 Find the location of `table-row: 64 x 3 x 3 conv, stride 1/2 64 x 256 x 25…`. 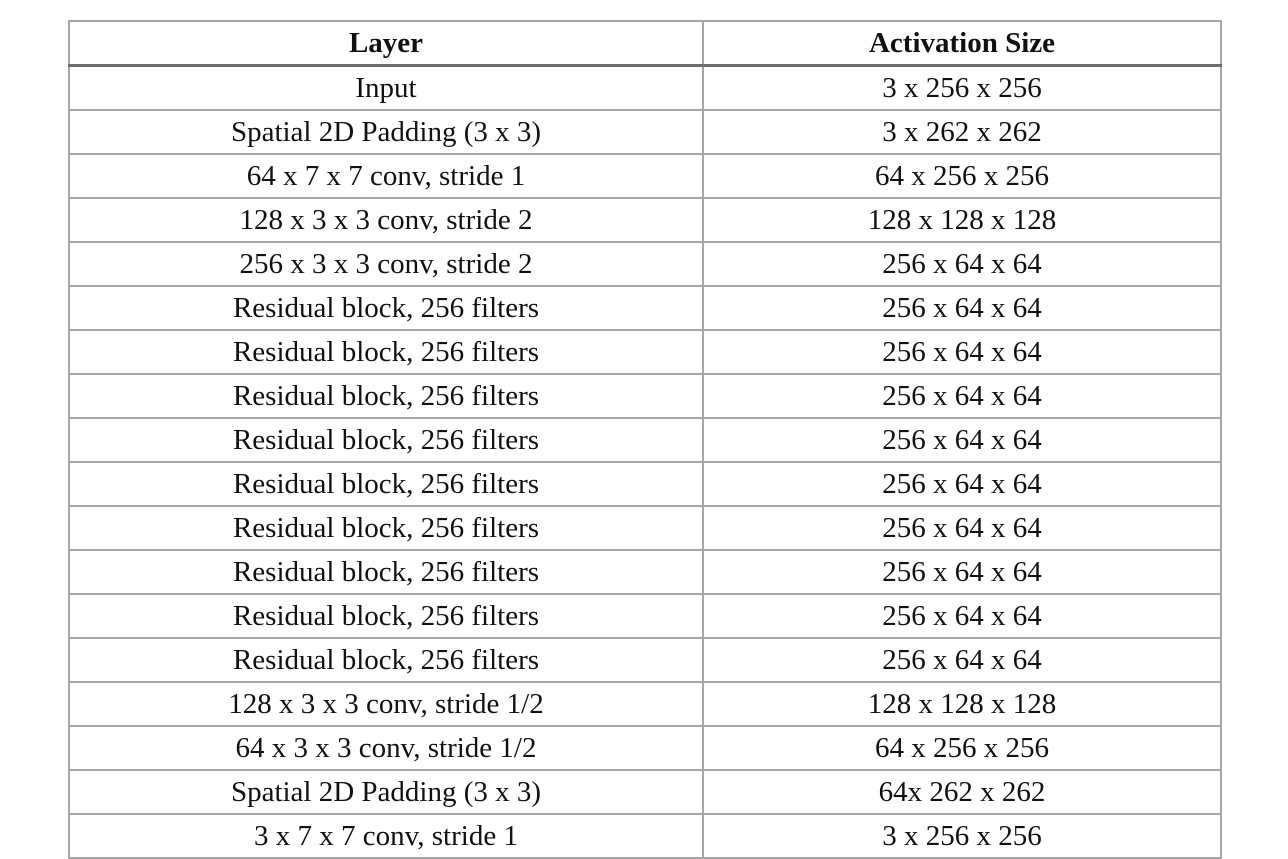

table-row: 64 x 3 x 3 conv, stride 1/2 64 x 256 x 25… is located at coordinates (645, 748).